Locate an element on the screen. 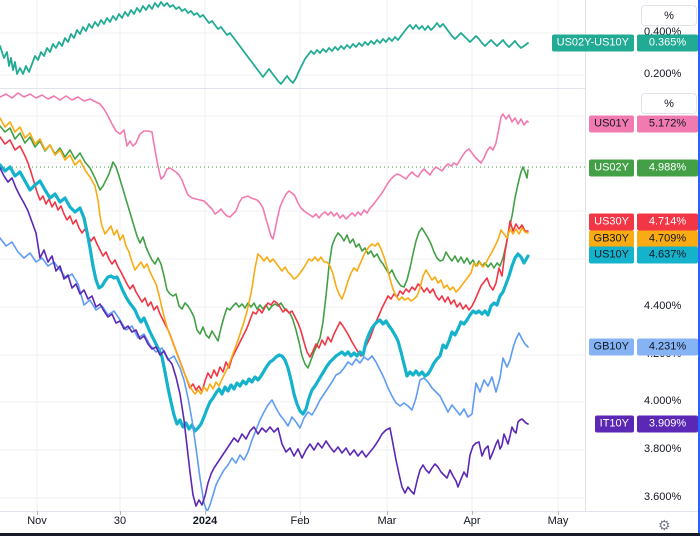  spread-chart-svg is located at coordinates (292, 44).